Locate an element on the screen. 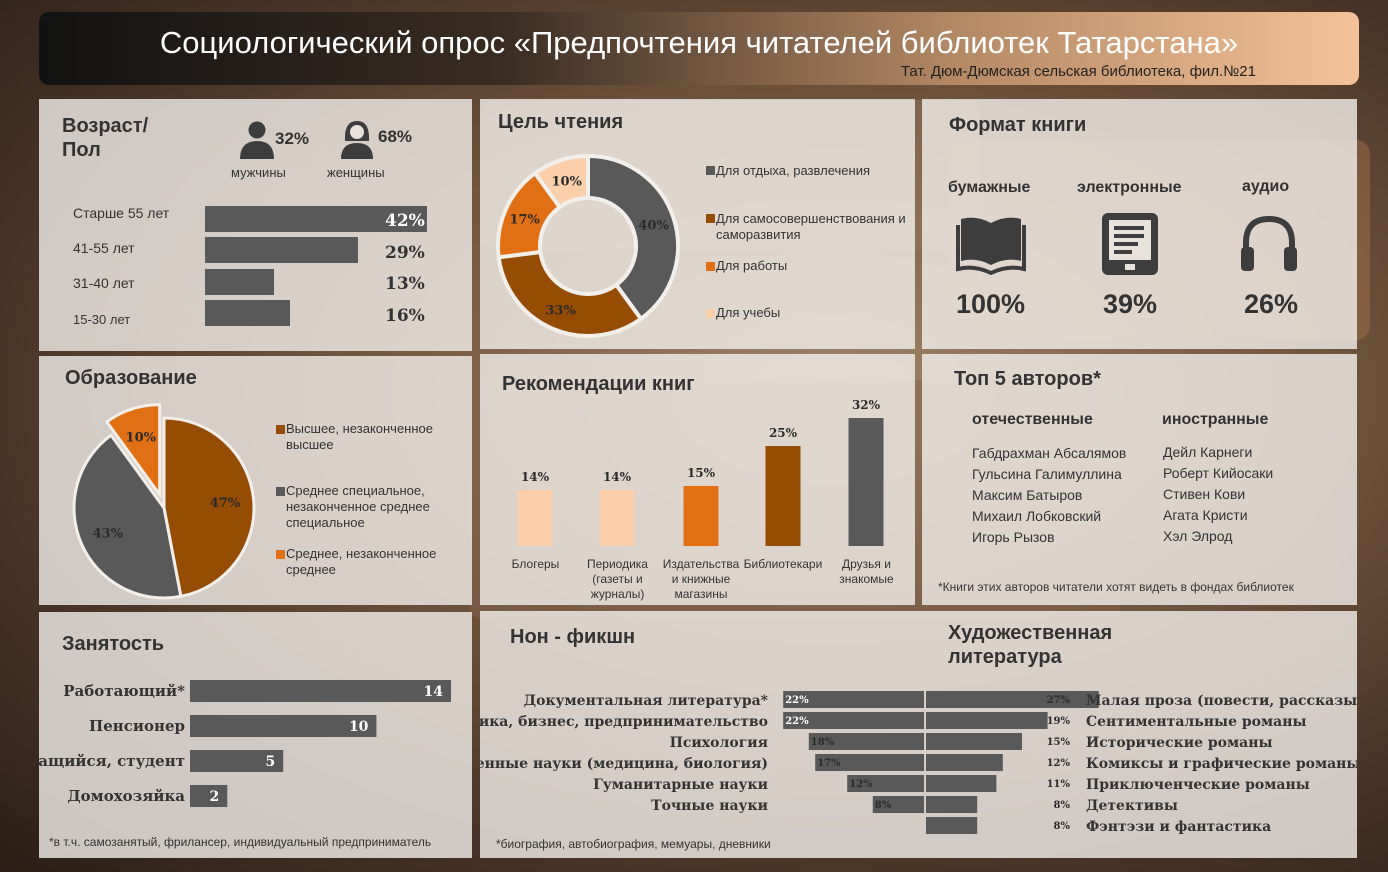  recommend-bar-value: 15% is located at coordinates (701, 473).